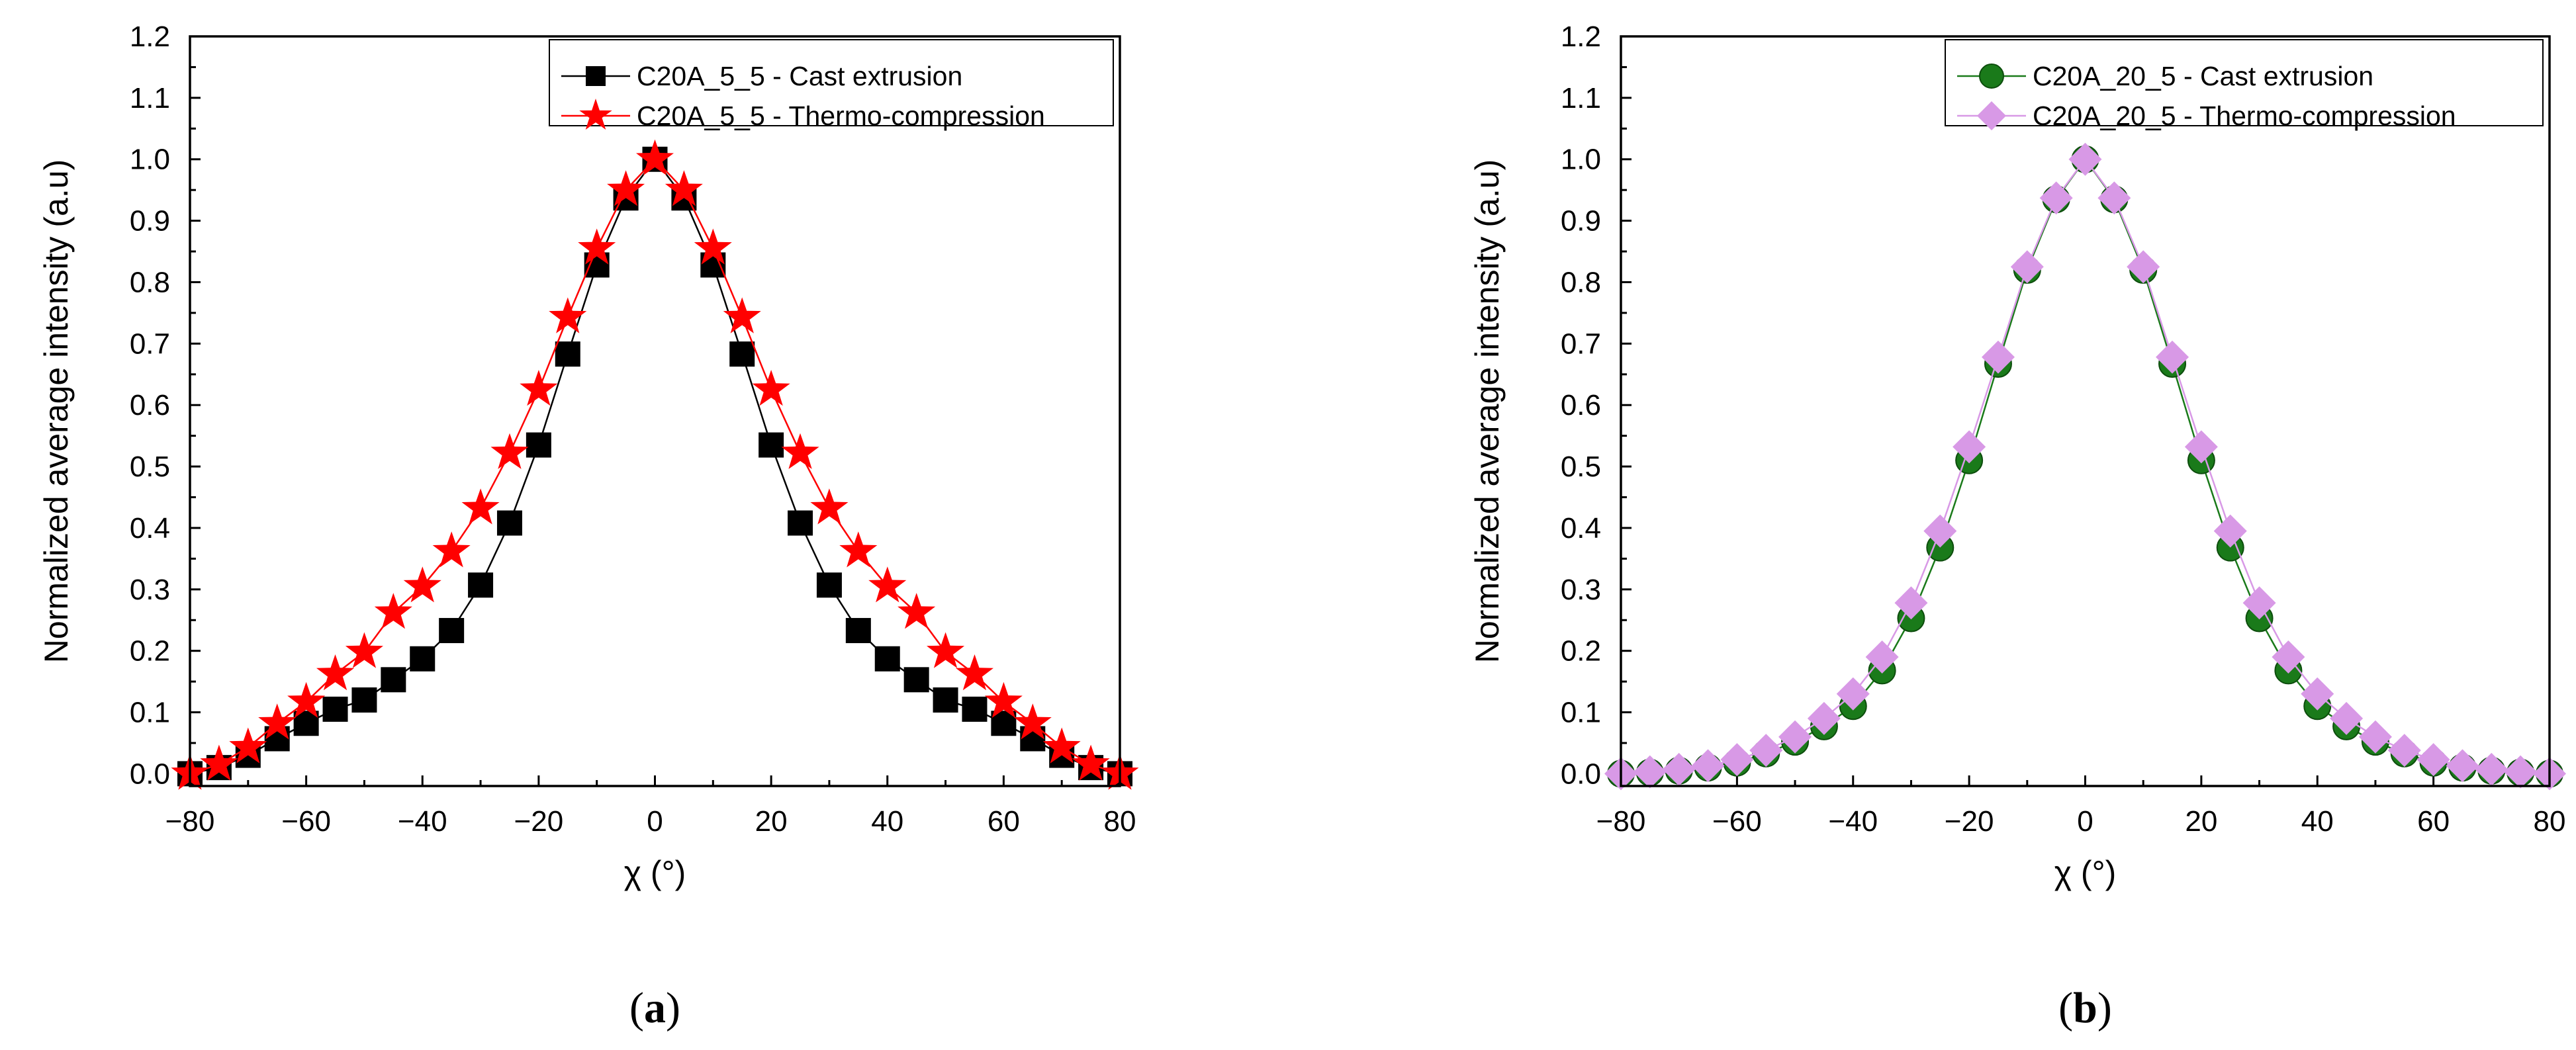 This screenshot has height=1050, width=2576. What do you see at coordinates (150, 774) in the screenshot?
I see `y-tick-label: 0.0` at bounding box center [150, 774].